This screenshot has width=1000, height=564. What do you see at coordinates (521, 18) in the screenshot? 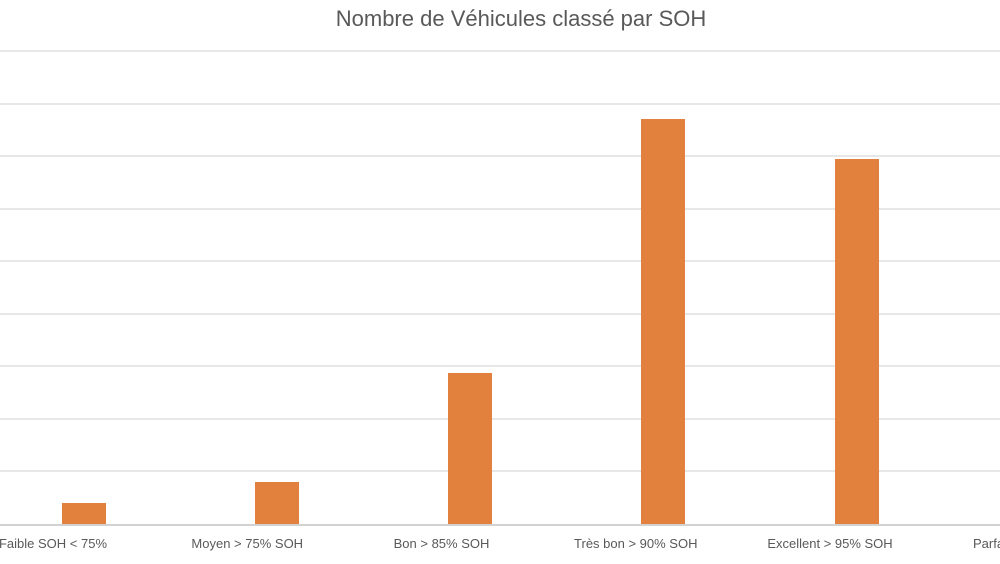
I see `chart-title: Nombre de Véhicules classé par SOH` at bounding box center [521, 18].